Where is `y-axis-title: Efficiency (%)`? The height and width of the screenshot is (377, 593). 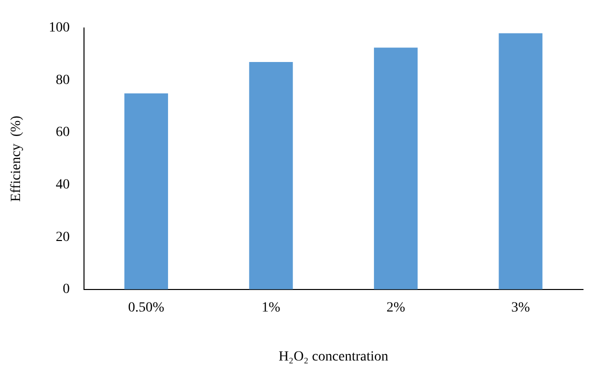
y-axis-title: Efficiency (%) is located at coordinates (16, 158).